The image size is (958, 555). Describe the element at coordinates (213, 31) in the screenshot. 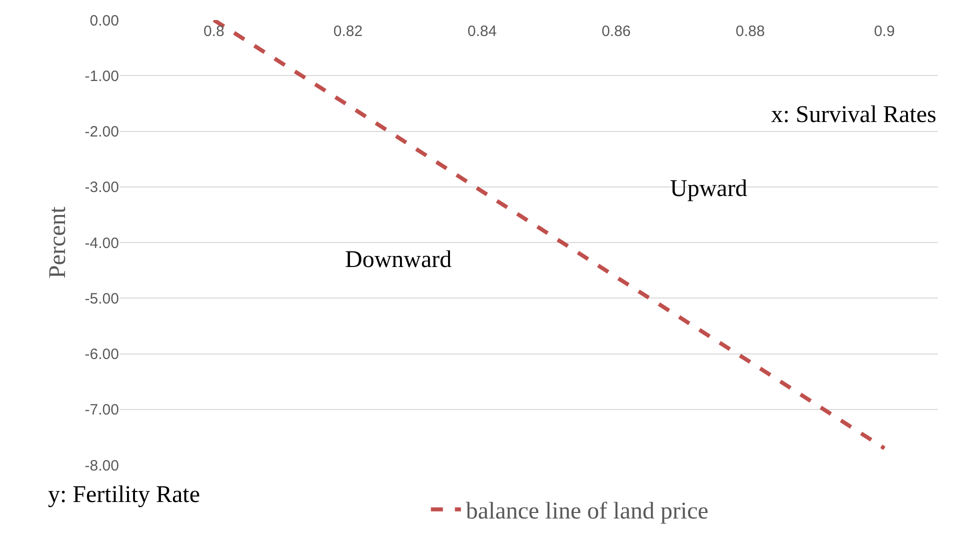

I see `x-tick-label: 0.8` at that location.